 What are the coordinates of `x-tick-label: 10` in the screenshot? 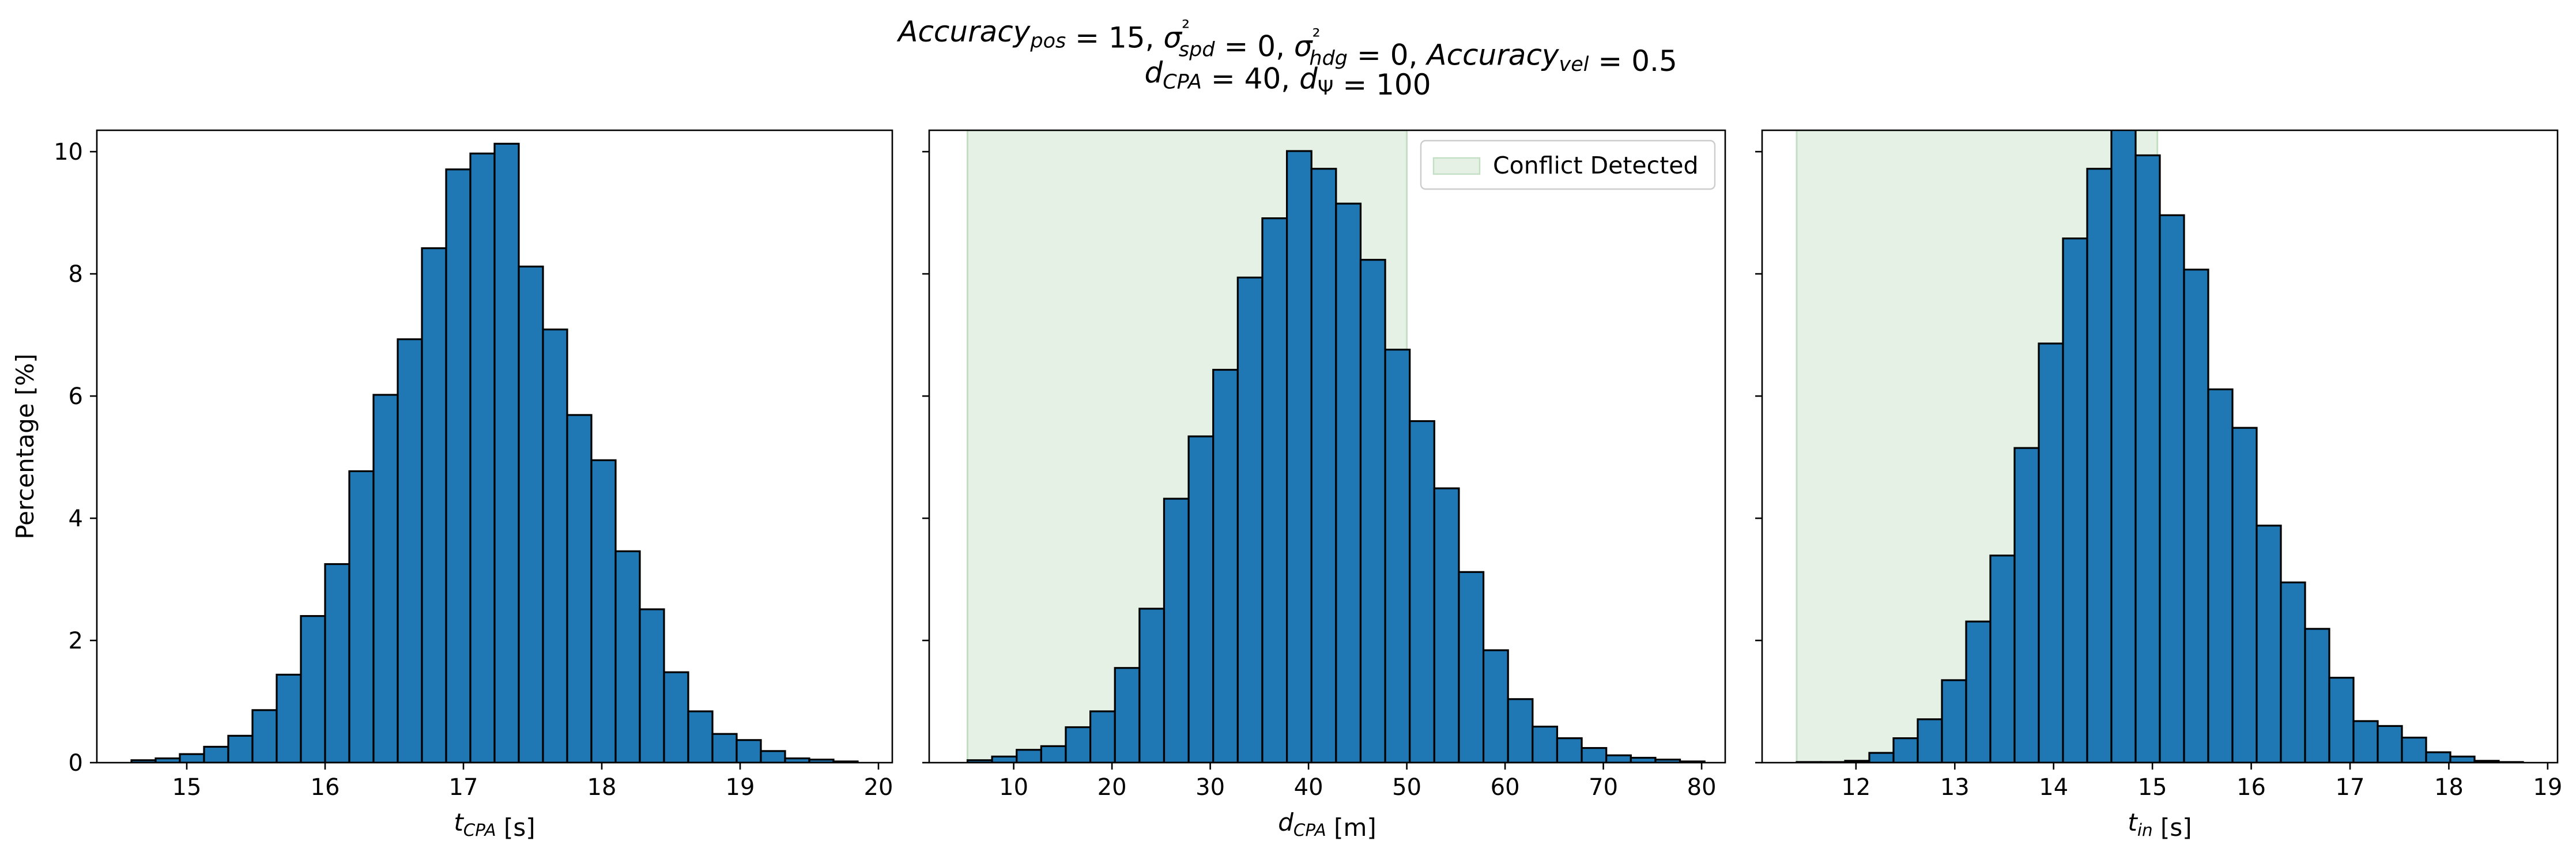 It's located at (1013, 787).